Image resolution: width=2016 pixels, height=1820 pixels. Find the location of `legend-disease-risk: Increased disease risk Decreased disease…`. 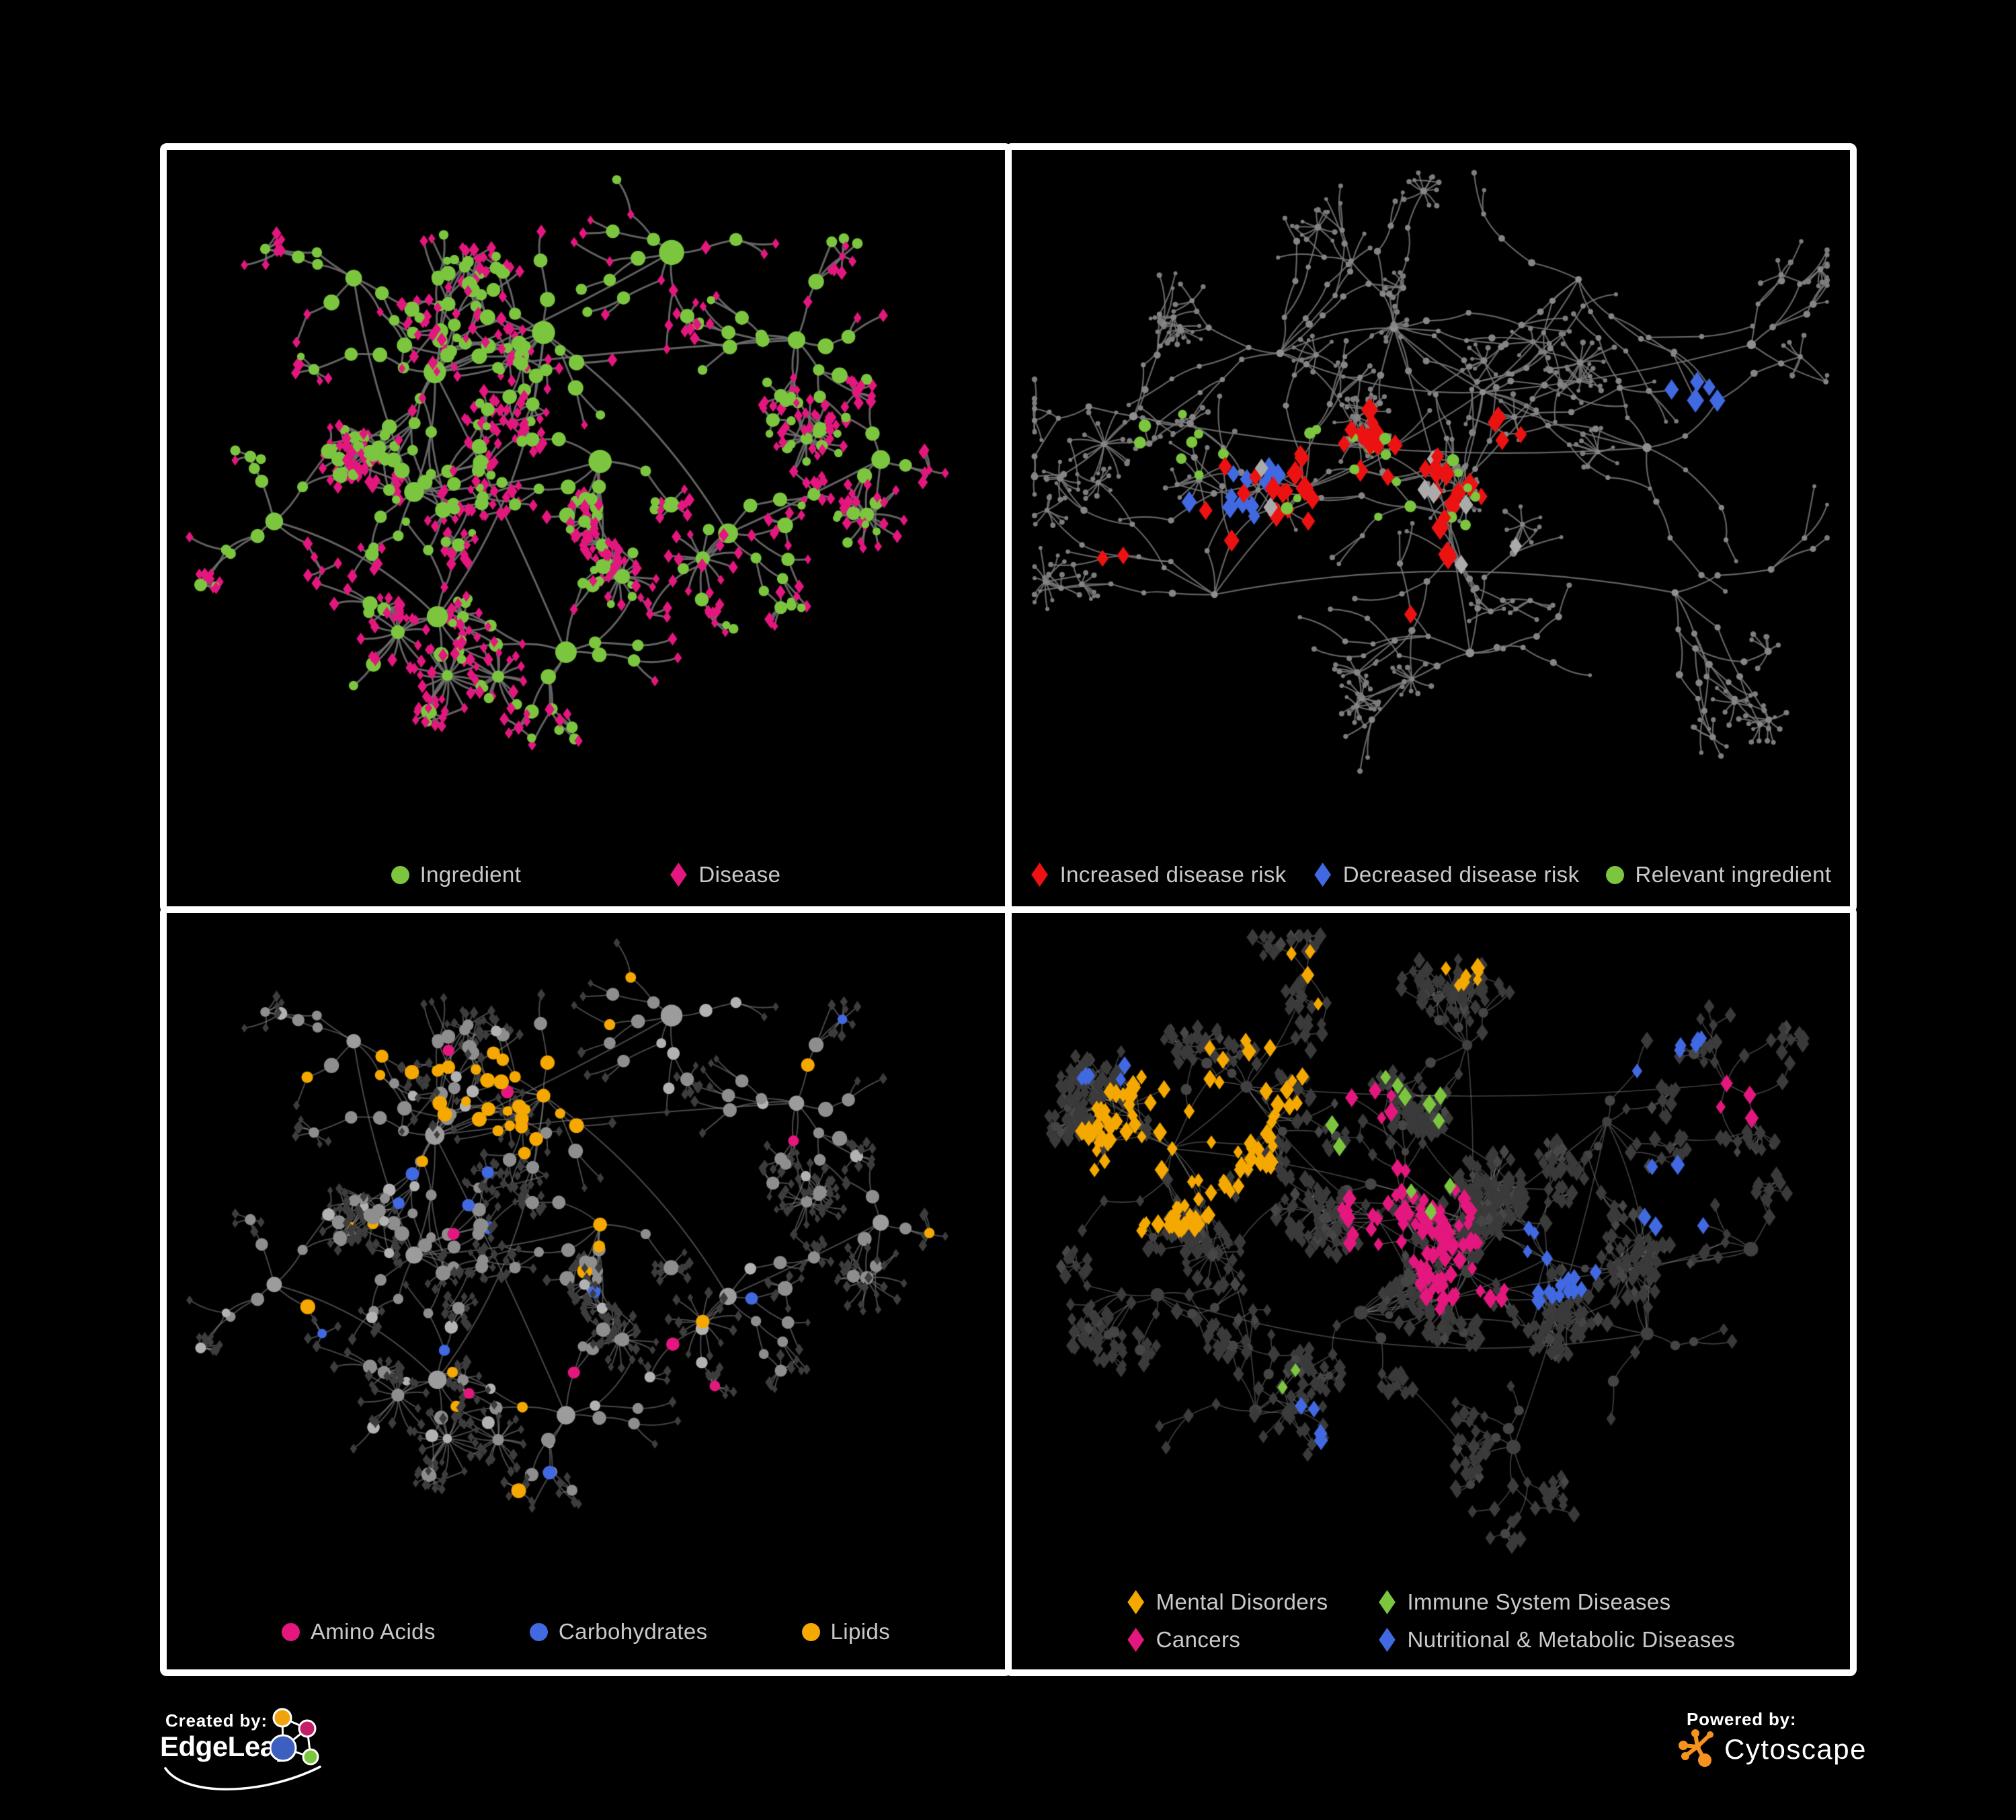

legend-disease-risk: Increased disease risk Decreased disease… is located at coordinates (1431, 874).